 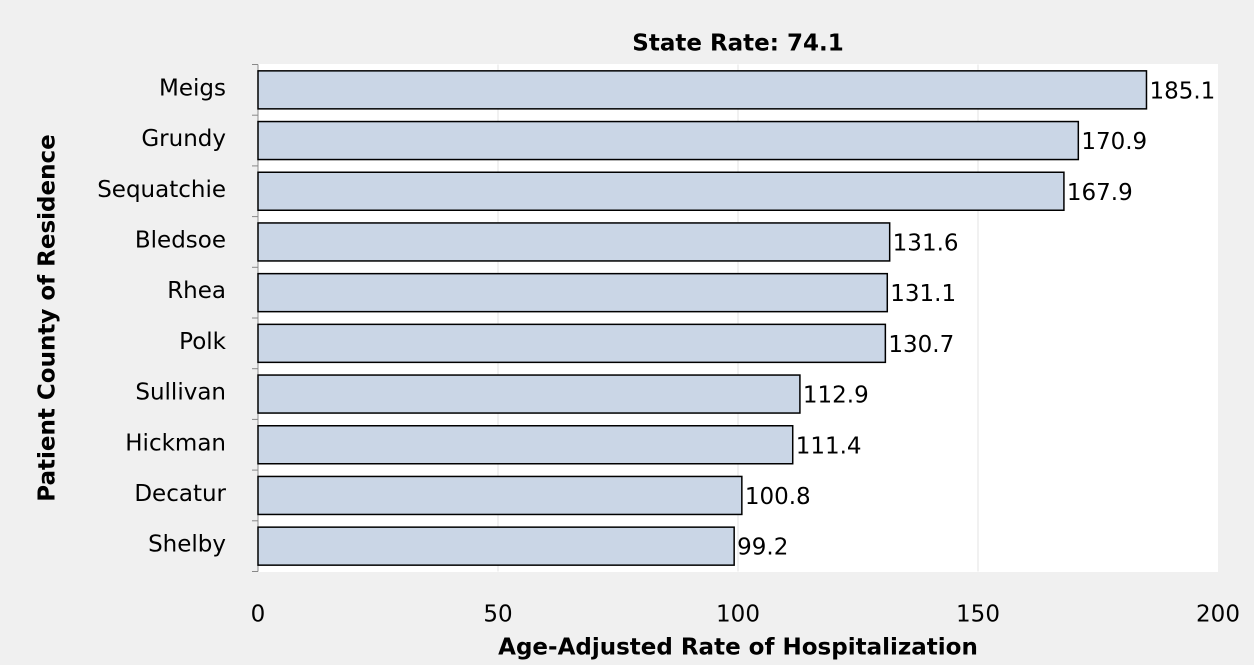 I want to click on data-label: 167.9, so click(x=1100, y=193).